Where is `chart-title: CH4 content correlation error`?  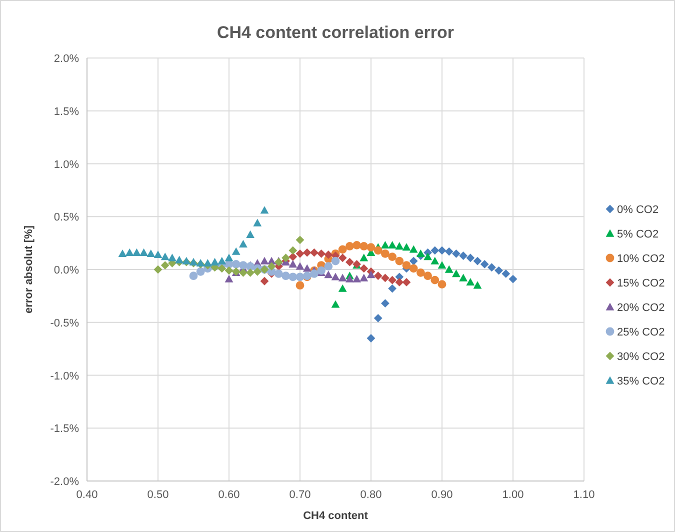
chart-title: CH4 content correlation error is located at coordinates (335, 32).